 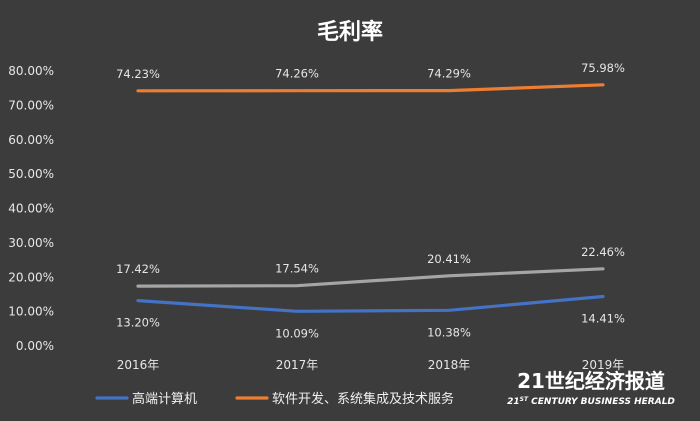 I want to click on x-axis-ticks: 2016年 2017年 2018年 2019年, so click(x=371, y=365).